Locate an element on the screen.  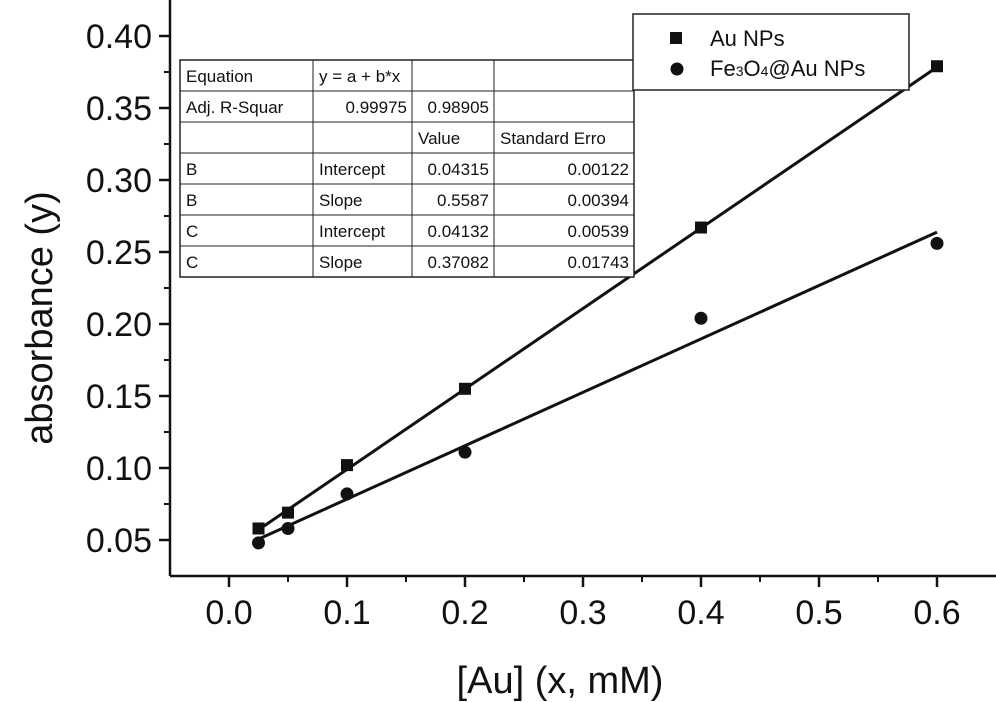
y-tick-label: 0.25 is located at coordinates (119, 253).